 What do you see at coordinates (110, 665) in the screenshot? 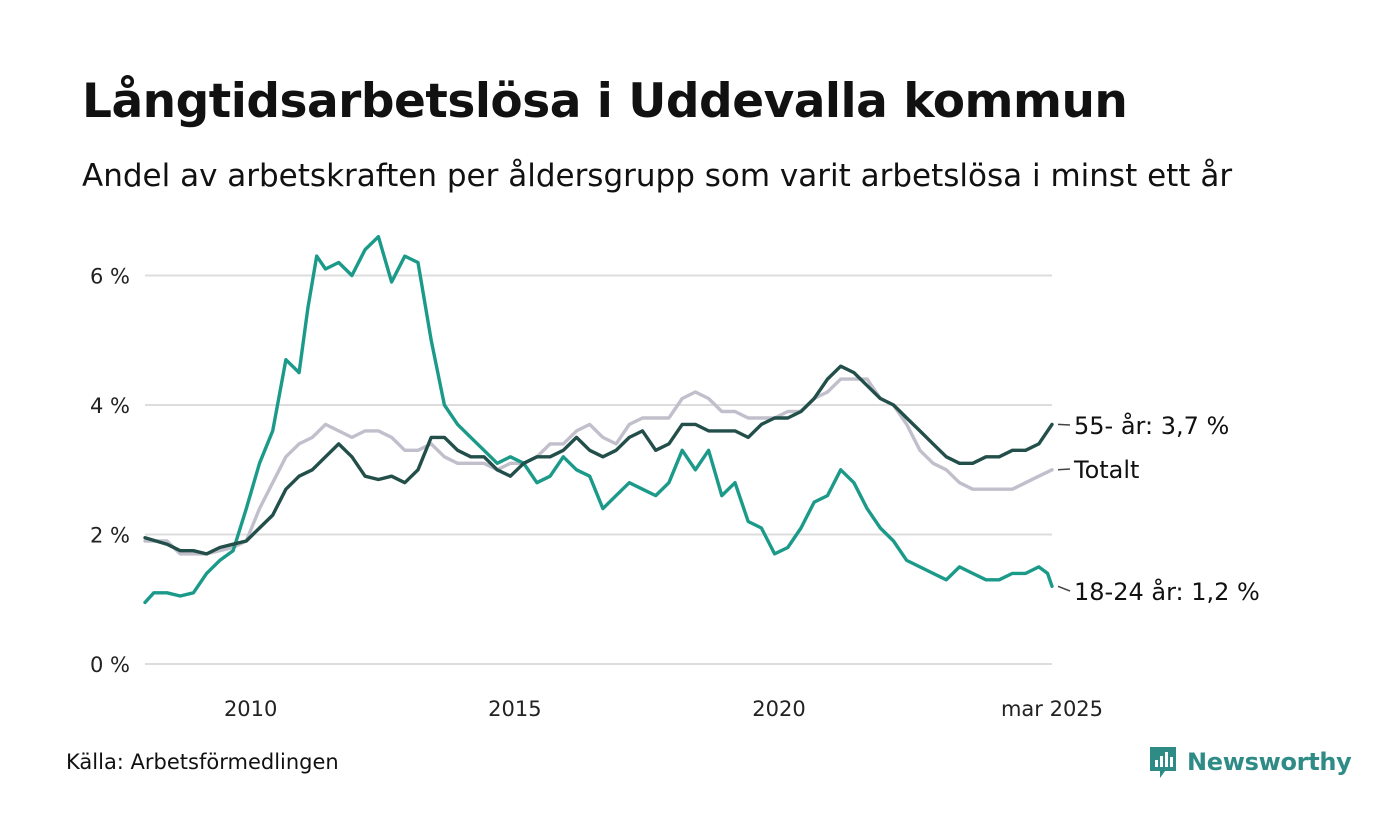
I see `y-tick-label: 0 %` at bounding box center [110, 665].